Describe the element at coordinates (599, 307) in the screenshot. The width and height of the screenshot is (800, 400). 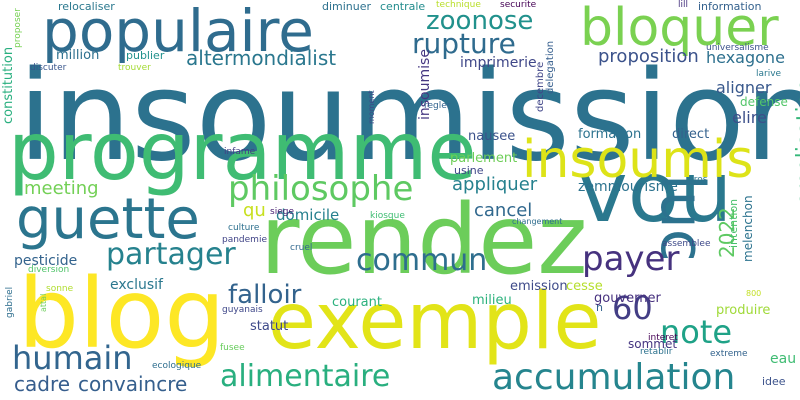
I see `word: n` at that location.